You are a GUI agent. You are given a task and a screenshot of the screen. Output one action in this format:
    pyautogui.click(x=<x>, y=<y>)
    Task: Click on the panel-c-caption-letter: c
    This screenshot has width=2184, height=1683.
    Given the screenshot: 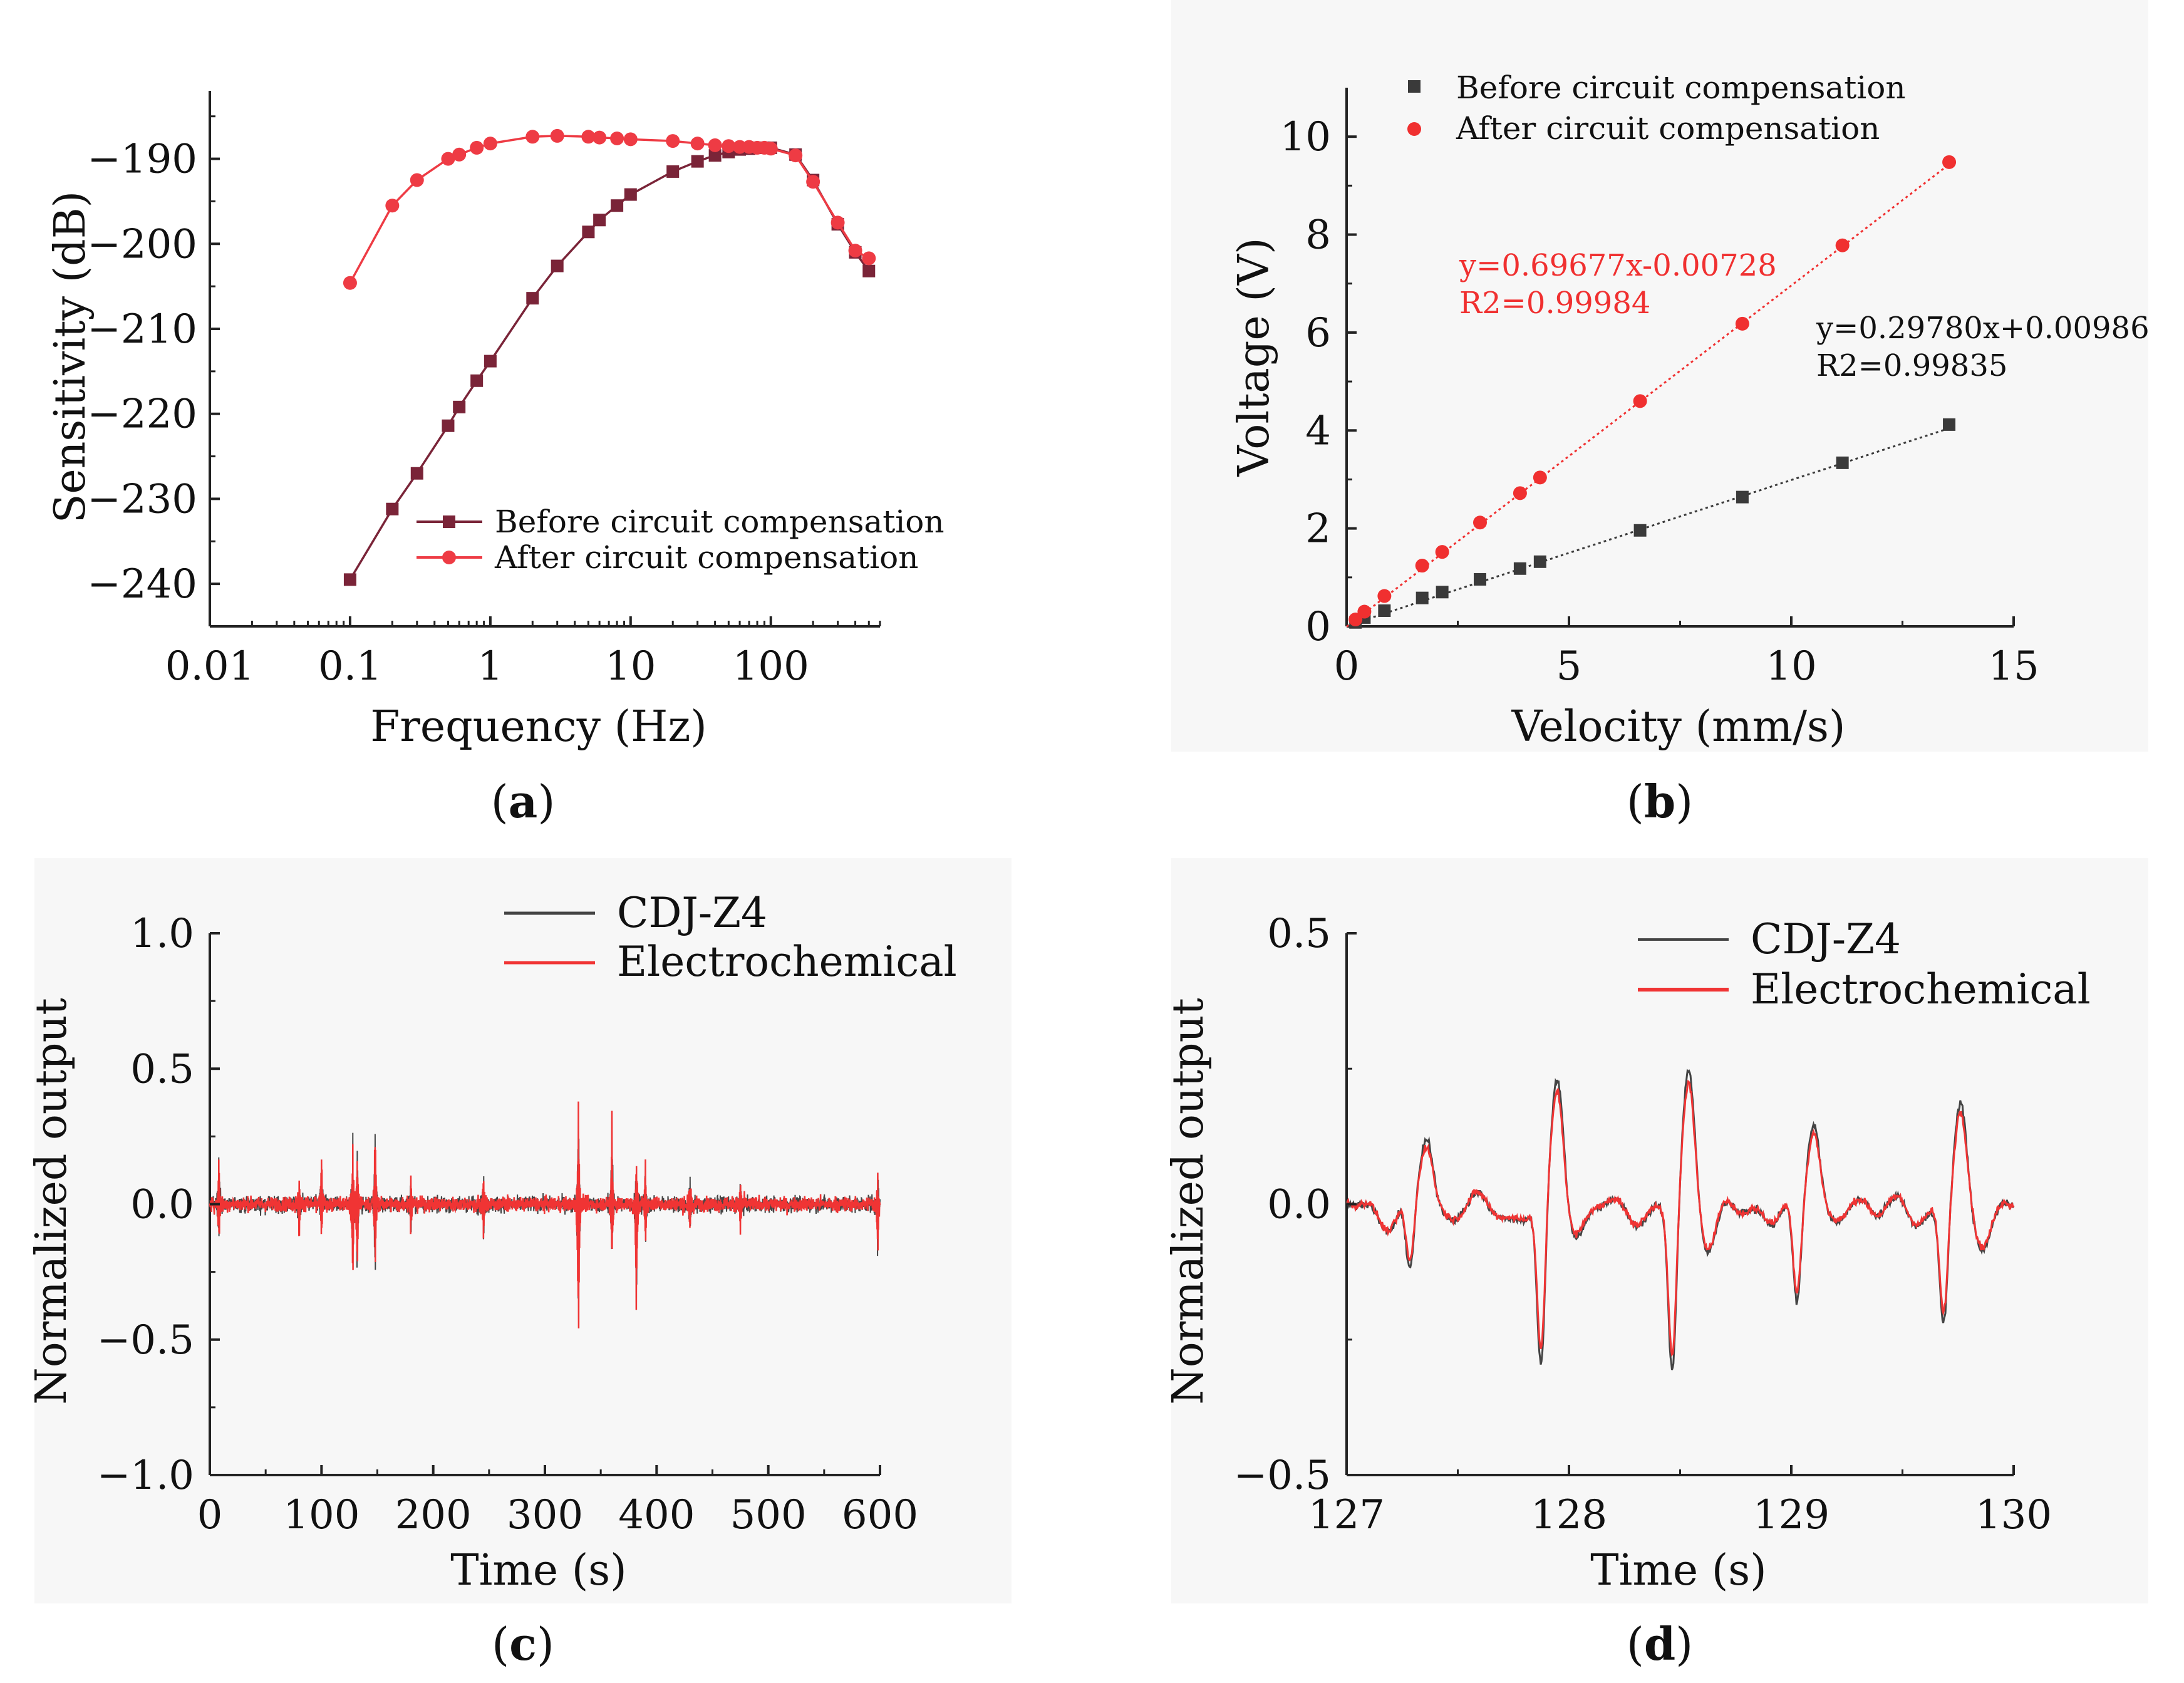 What is the action you would take?
    pyautogui.click(x=523, y=1644)
    